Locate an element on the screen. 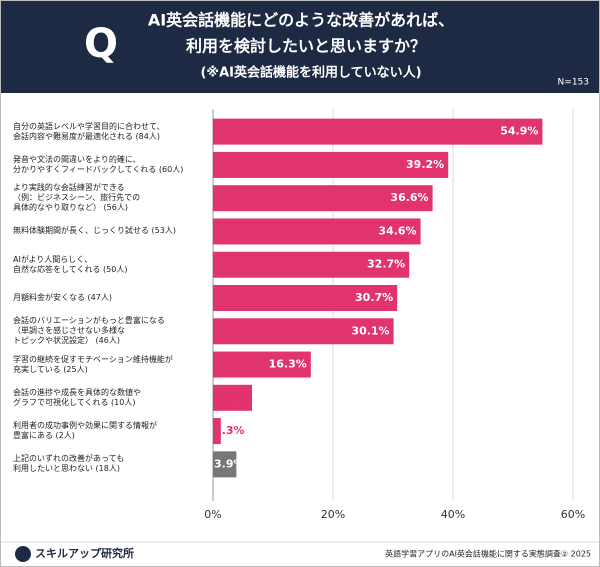  value-label: 16.3% is located at coordinates (288, 364).